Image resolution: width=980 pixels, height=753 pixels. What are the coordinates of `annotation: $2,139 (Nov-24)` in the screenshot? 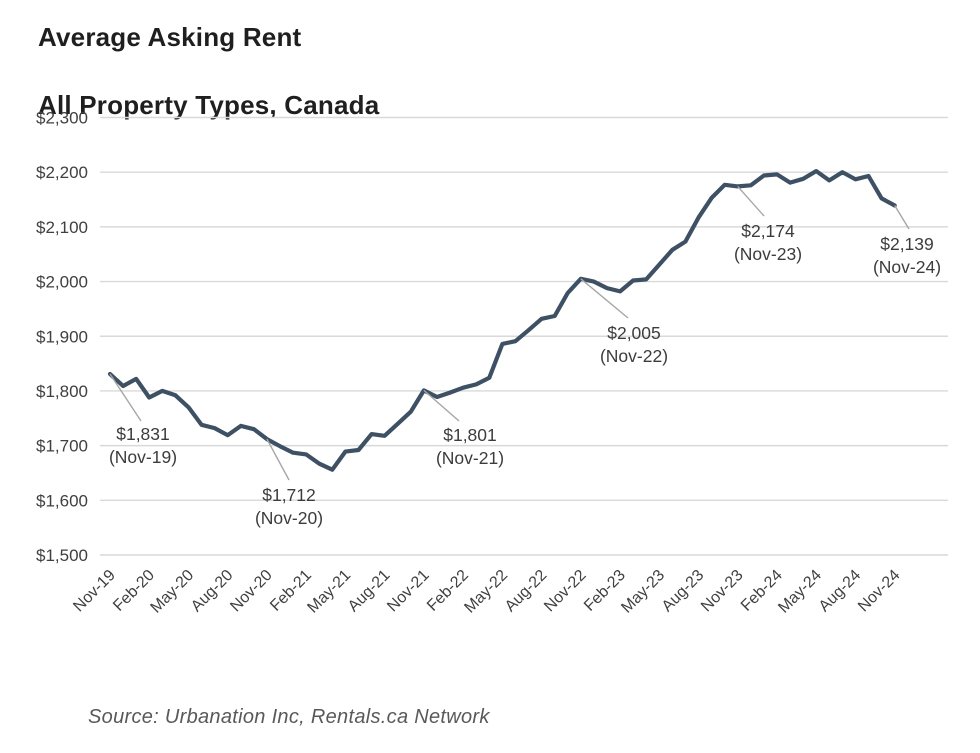 It's located at (907, 241).